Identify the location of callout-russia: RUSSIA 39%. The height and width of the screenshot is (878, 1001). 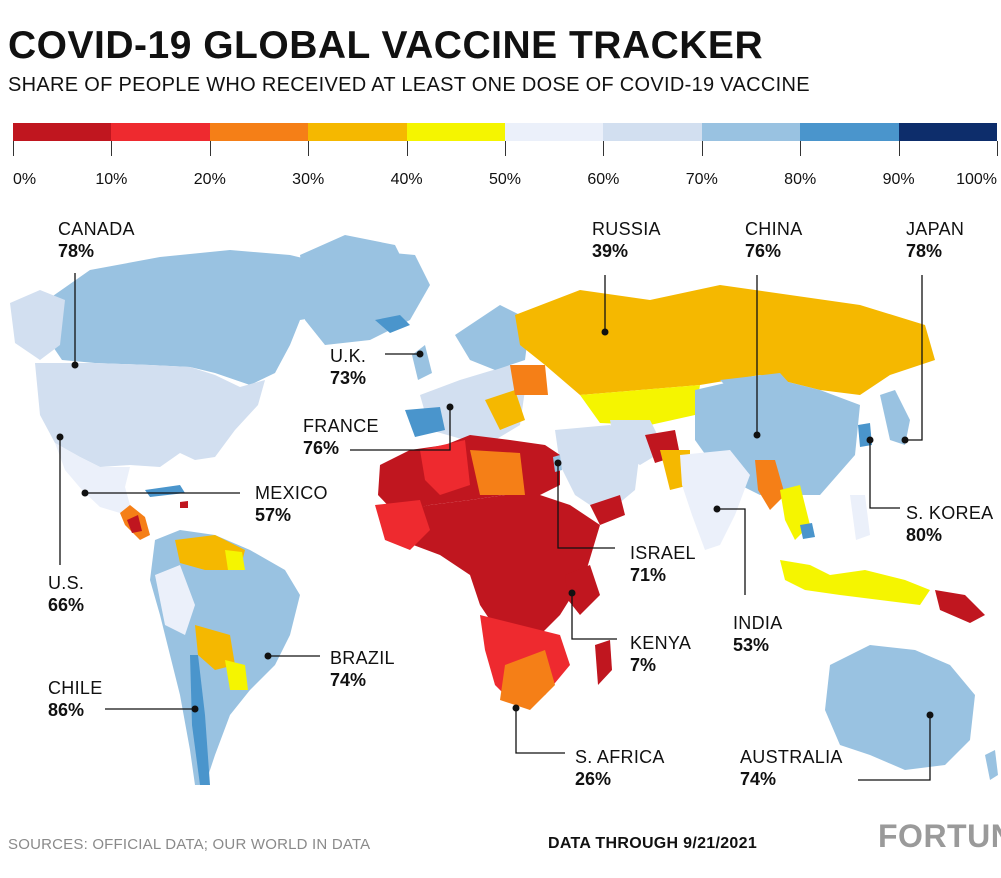
(626, 240).